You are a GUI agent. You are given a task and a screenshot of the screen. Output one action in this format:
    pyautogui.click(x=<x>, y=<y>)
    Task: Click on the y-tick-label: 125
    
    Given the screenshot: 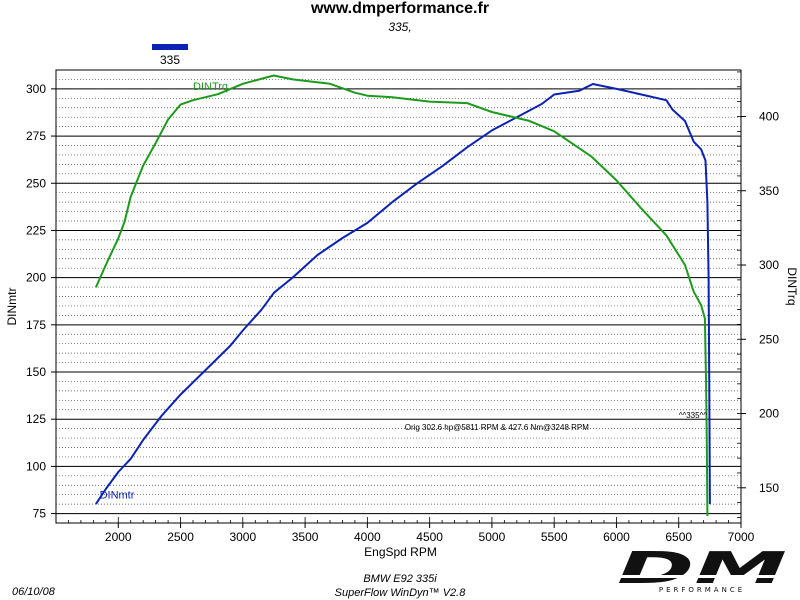 What is the action you would take?
    pyautogui.click(x=36, y=419)
    